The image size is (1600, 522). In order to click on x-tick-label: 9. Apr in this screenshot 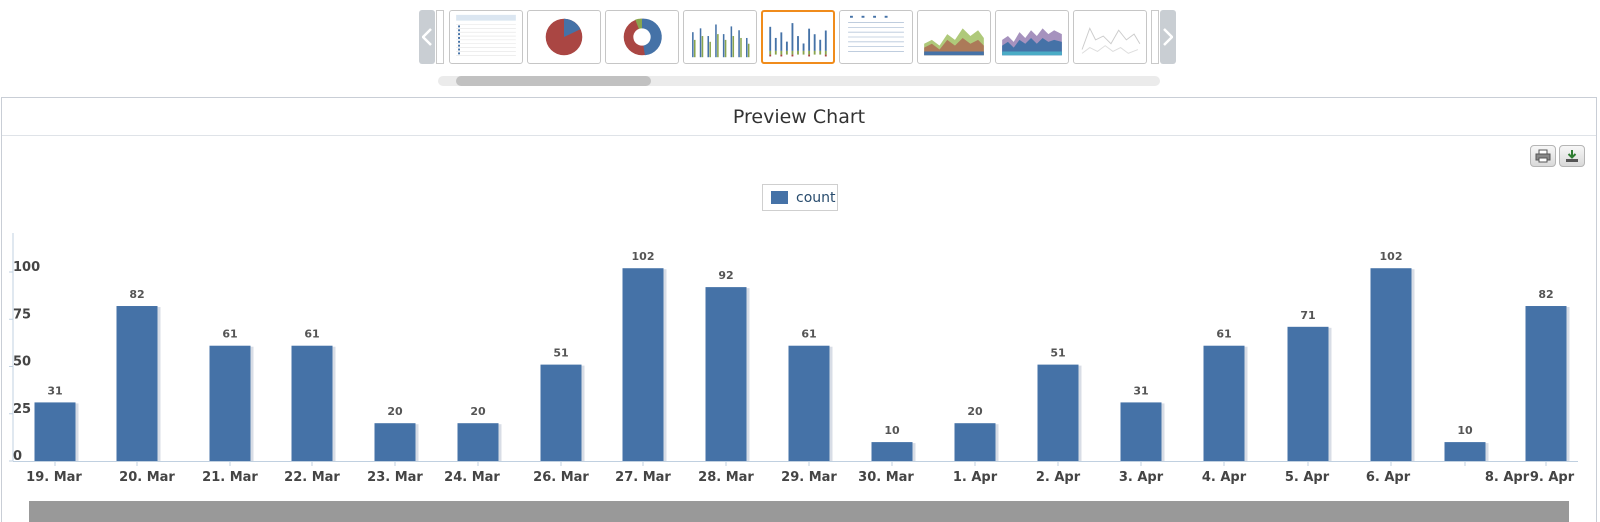, I will do `click(1552, 477)`.